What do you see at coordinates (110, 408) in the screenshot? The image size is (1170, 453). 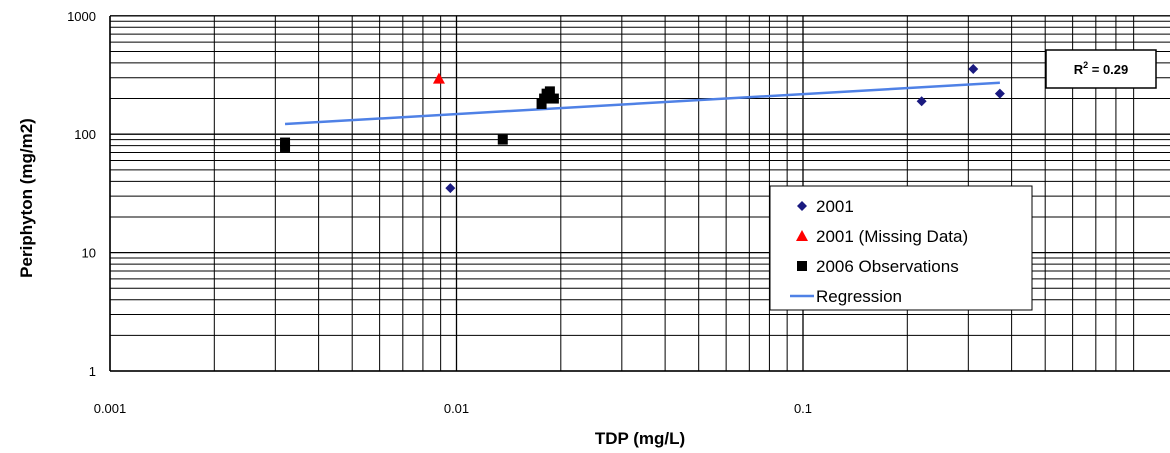 I see `x-tick-label: 0.001` at bounding box center [110, 408].